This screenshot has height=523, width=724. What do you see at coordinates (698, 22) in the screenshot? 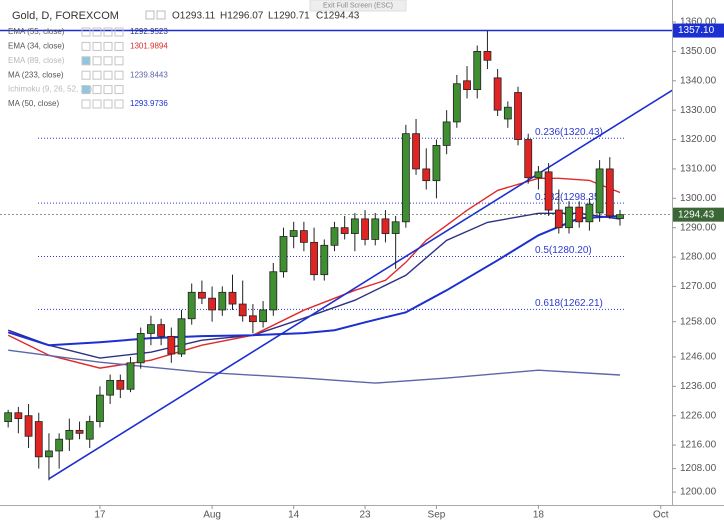
I see `y-tick-label: 1360.00` at bounding box center [698, 22].